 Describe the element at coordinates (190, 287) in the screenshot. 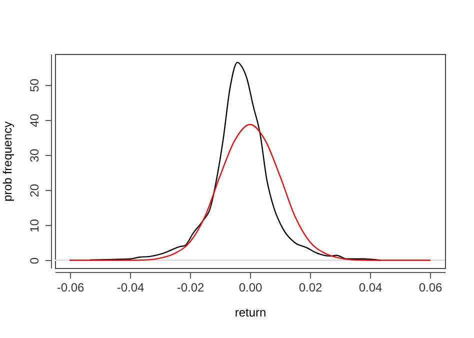

I see `x-tick-label: -0.02` at that location.